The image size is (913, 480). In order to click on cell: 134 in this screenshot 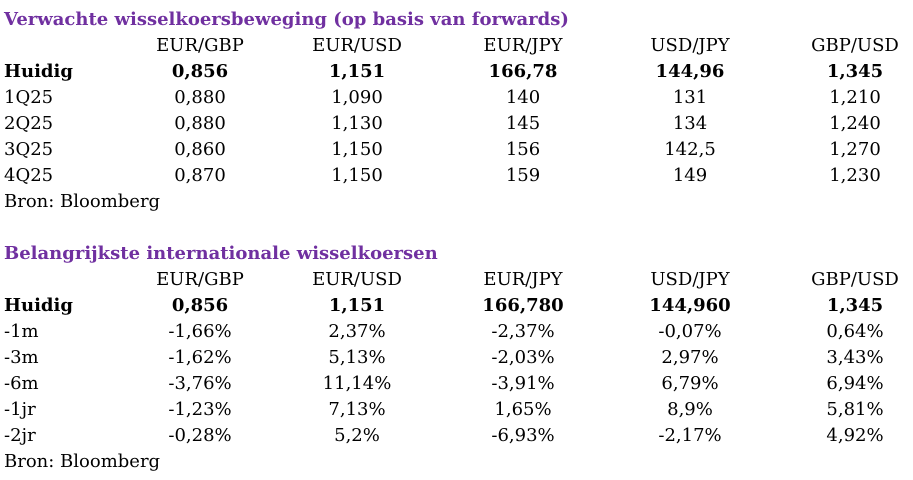, I will do `click(690, 123)`.